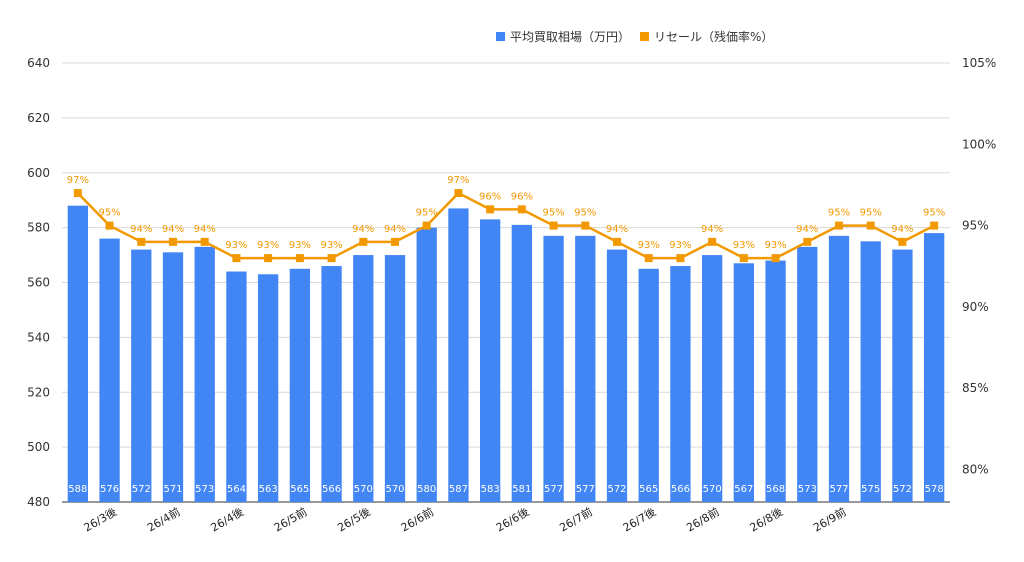  What do you see at coordinates (38, 392) in the screenshot?
I see `left-tick-label: 520` at bounding box center [38, 392].